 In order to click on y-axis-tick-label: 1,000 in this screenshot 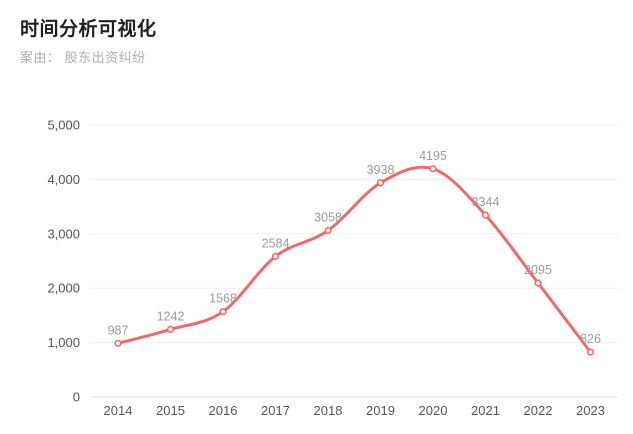, I will do `click(63, 342)`.